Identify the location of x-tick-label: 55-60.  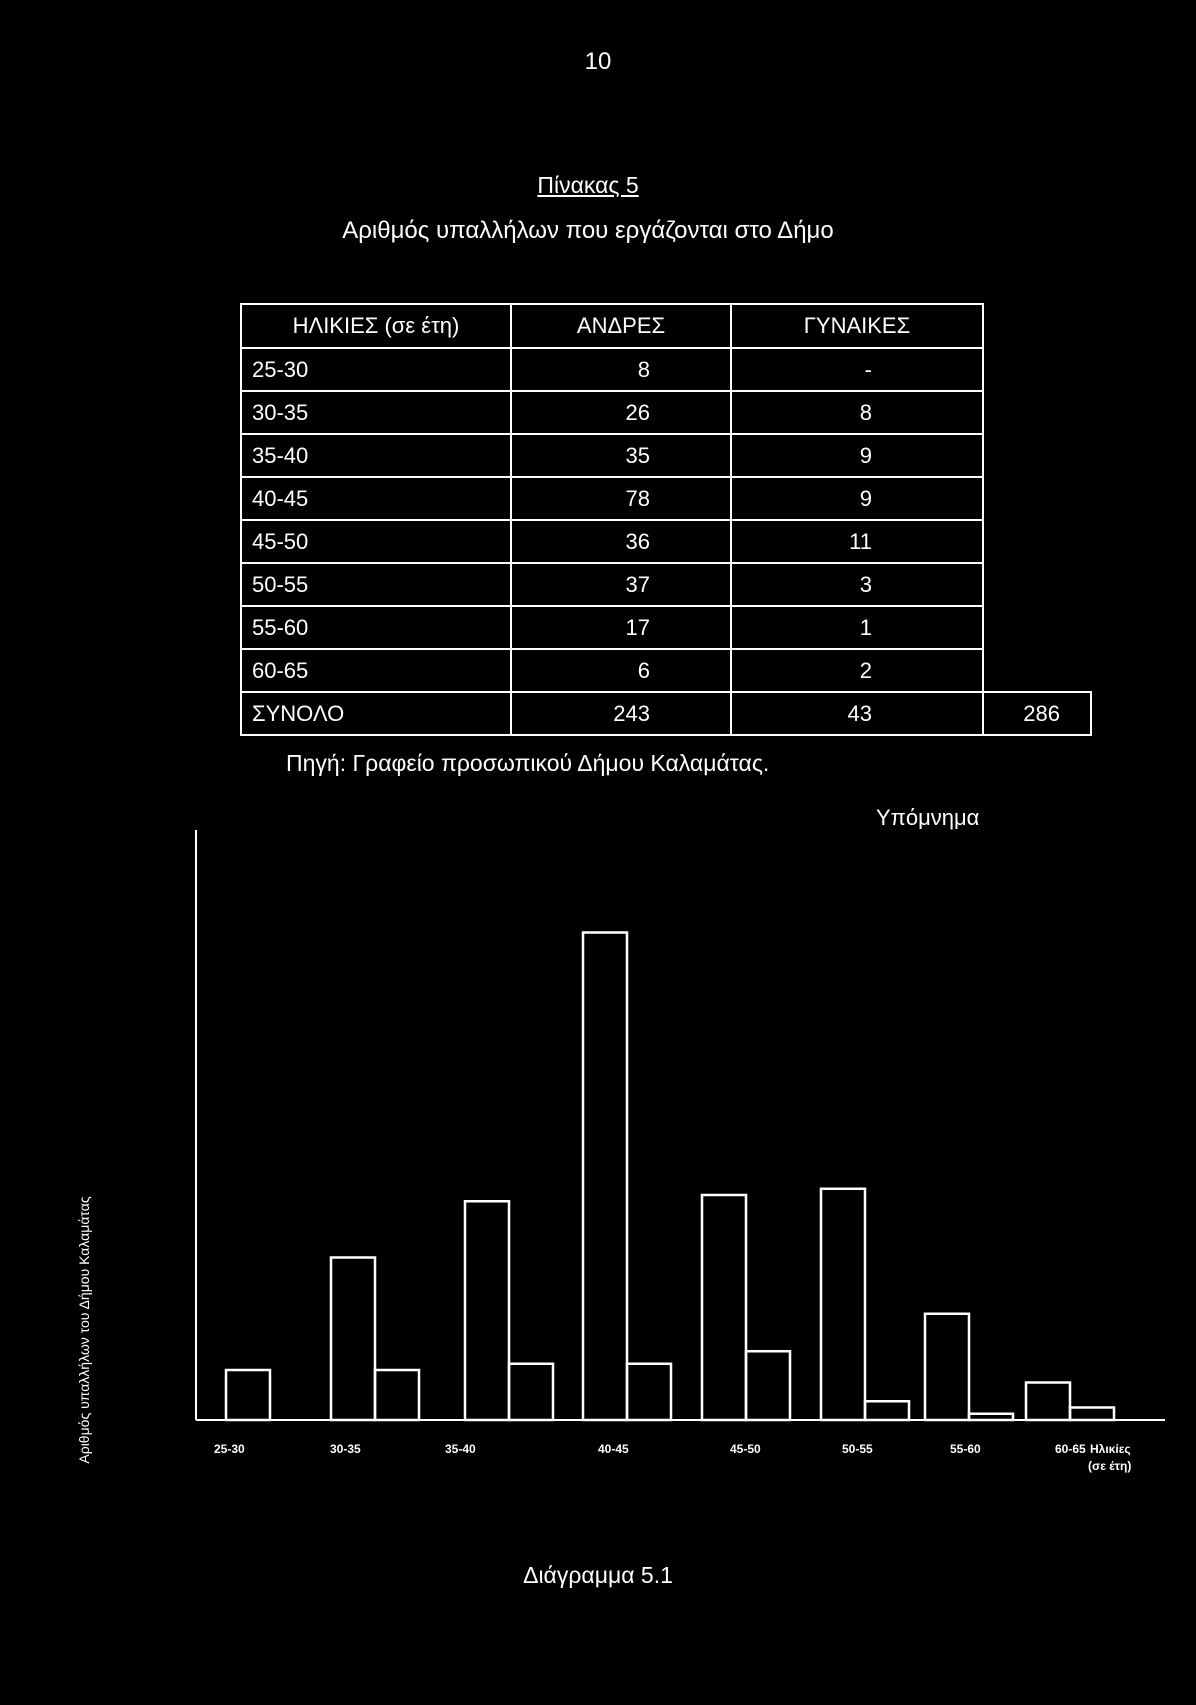
(965, 1449).